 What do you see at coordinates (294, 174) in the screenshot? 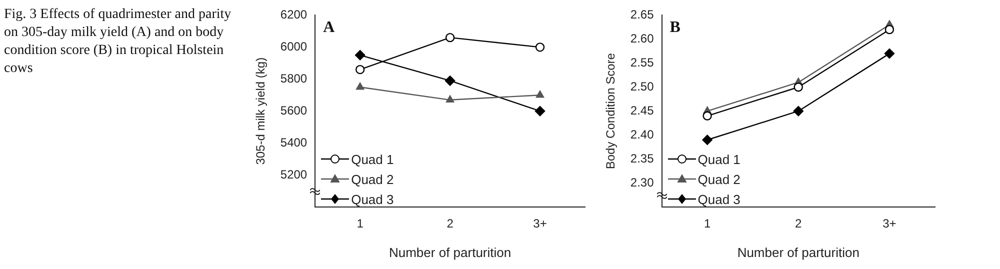
I see `y-tick-label: 5200` at bounding box center [294, 174].